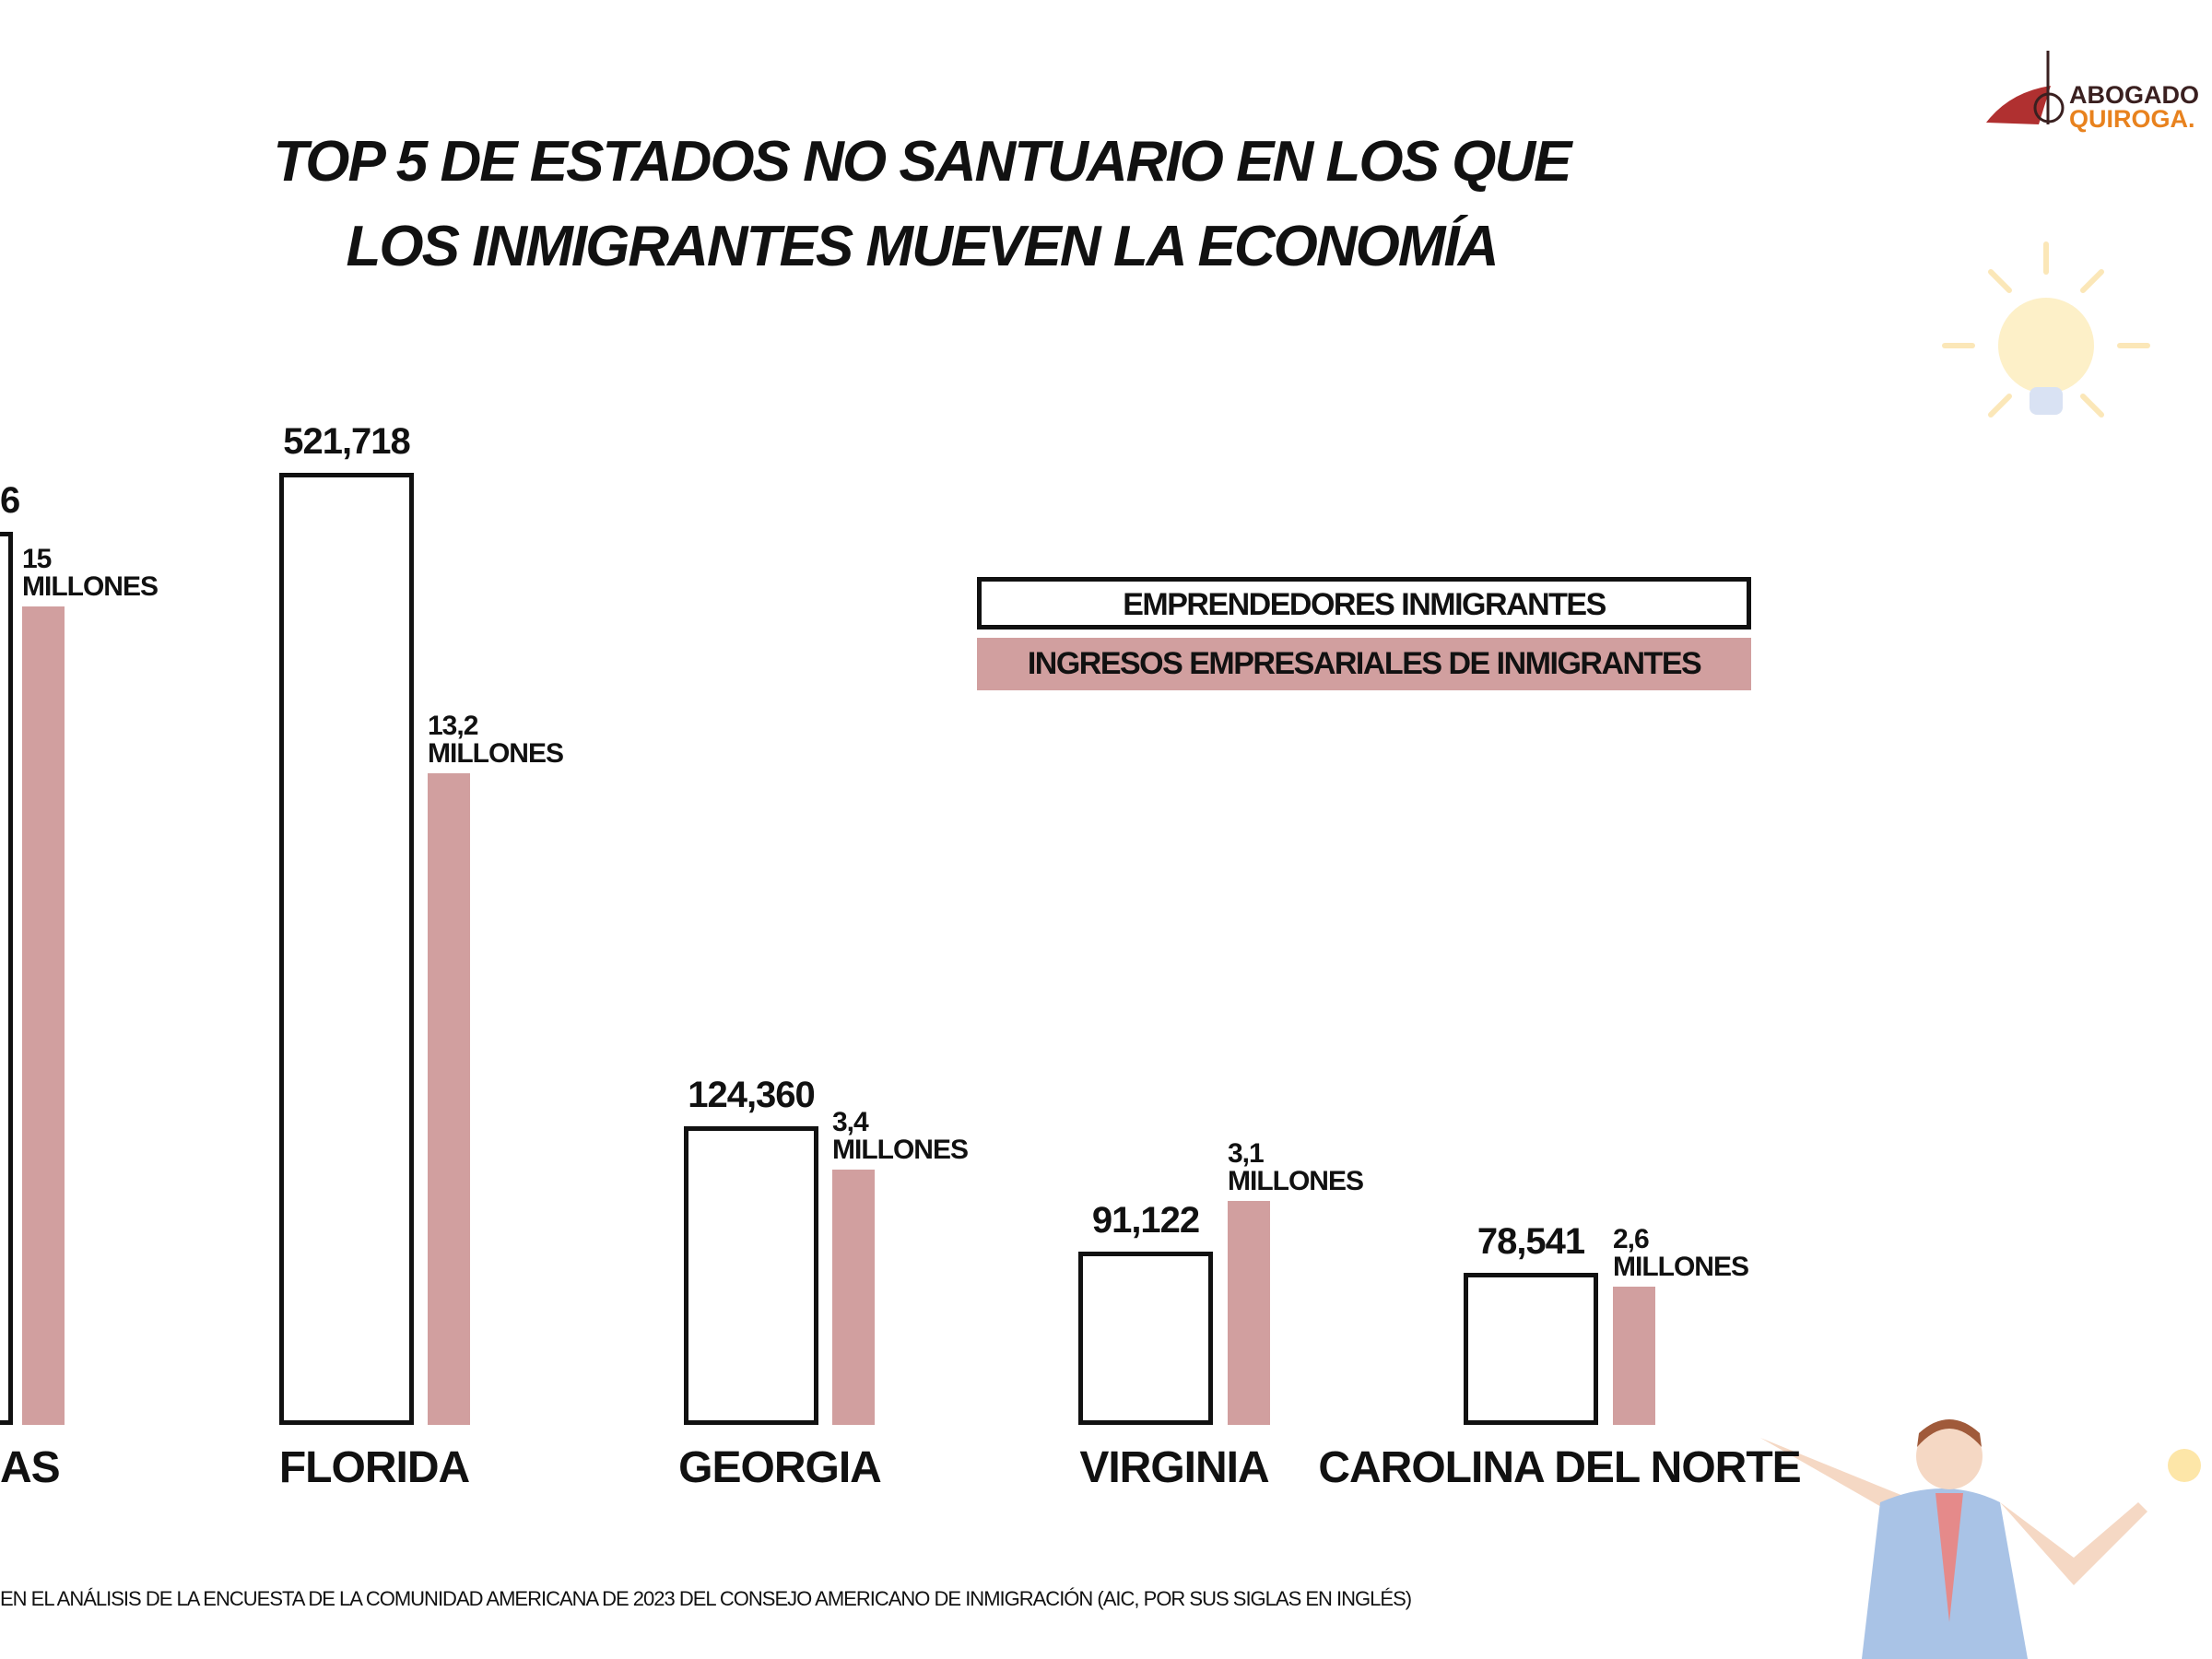 Image resolution: width=2212 pixels, height=1659 pixels. Describe the element at coordinates (1559, 1467) in the screenshot. I see `category-label: CAROLINA DEL NORTE` at that location.